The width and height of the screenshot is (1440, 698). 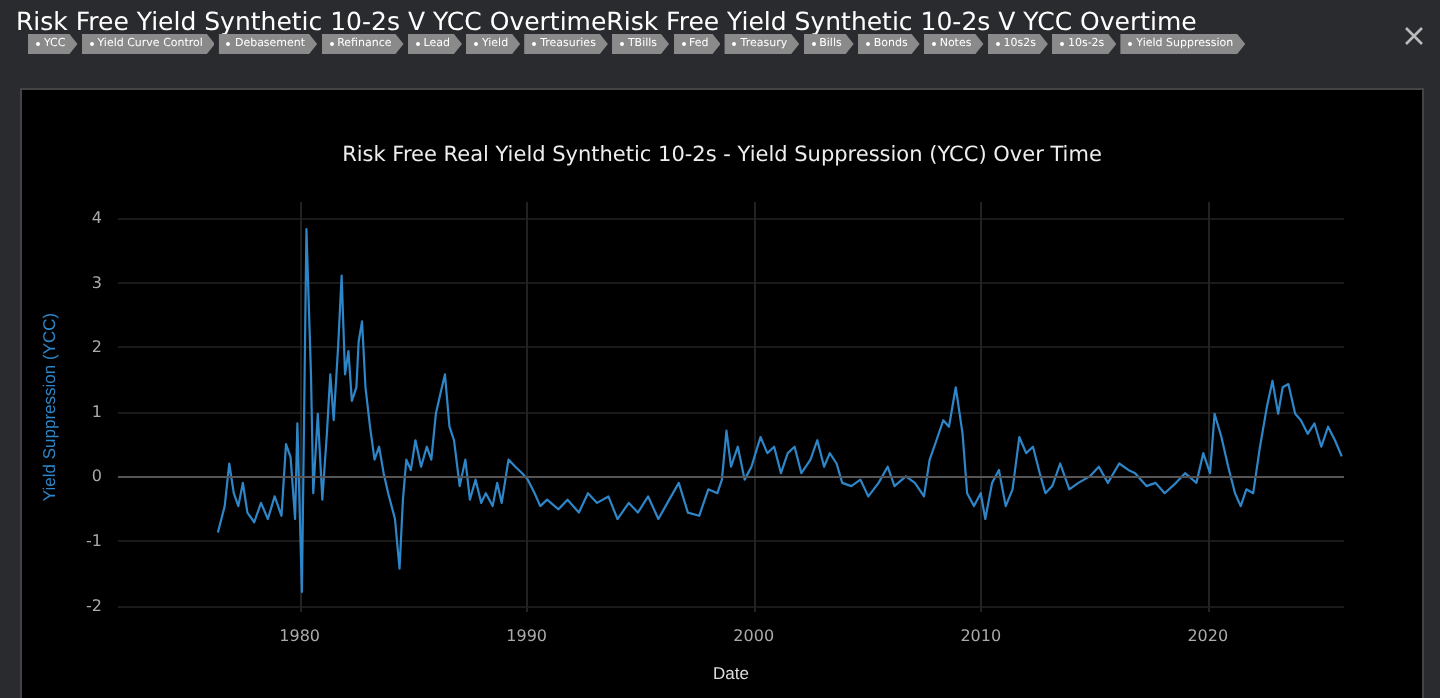 I want to click on y-tick-label: 0, so click(x=96, y=476).